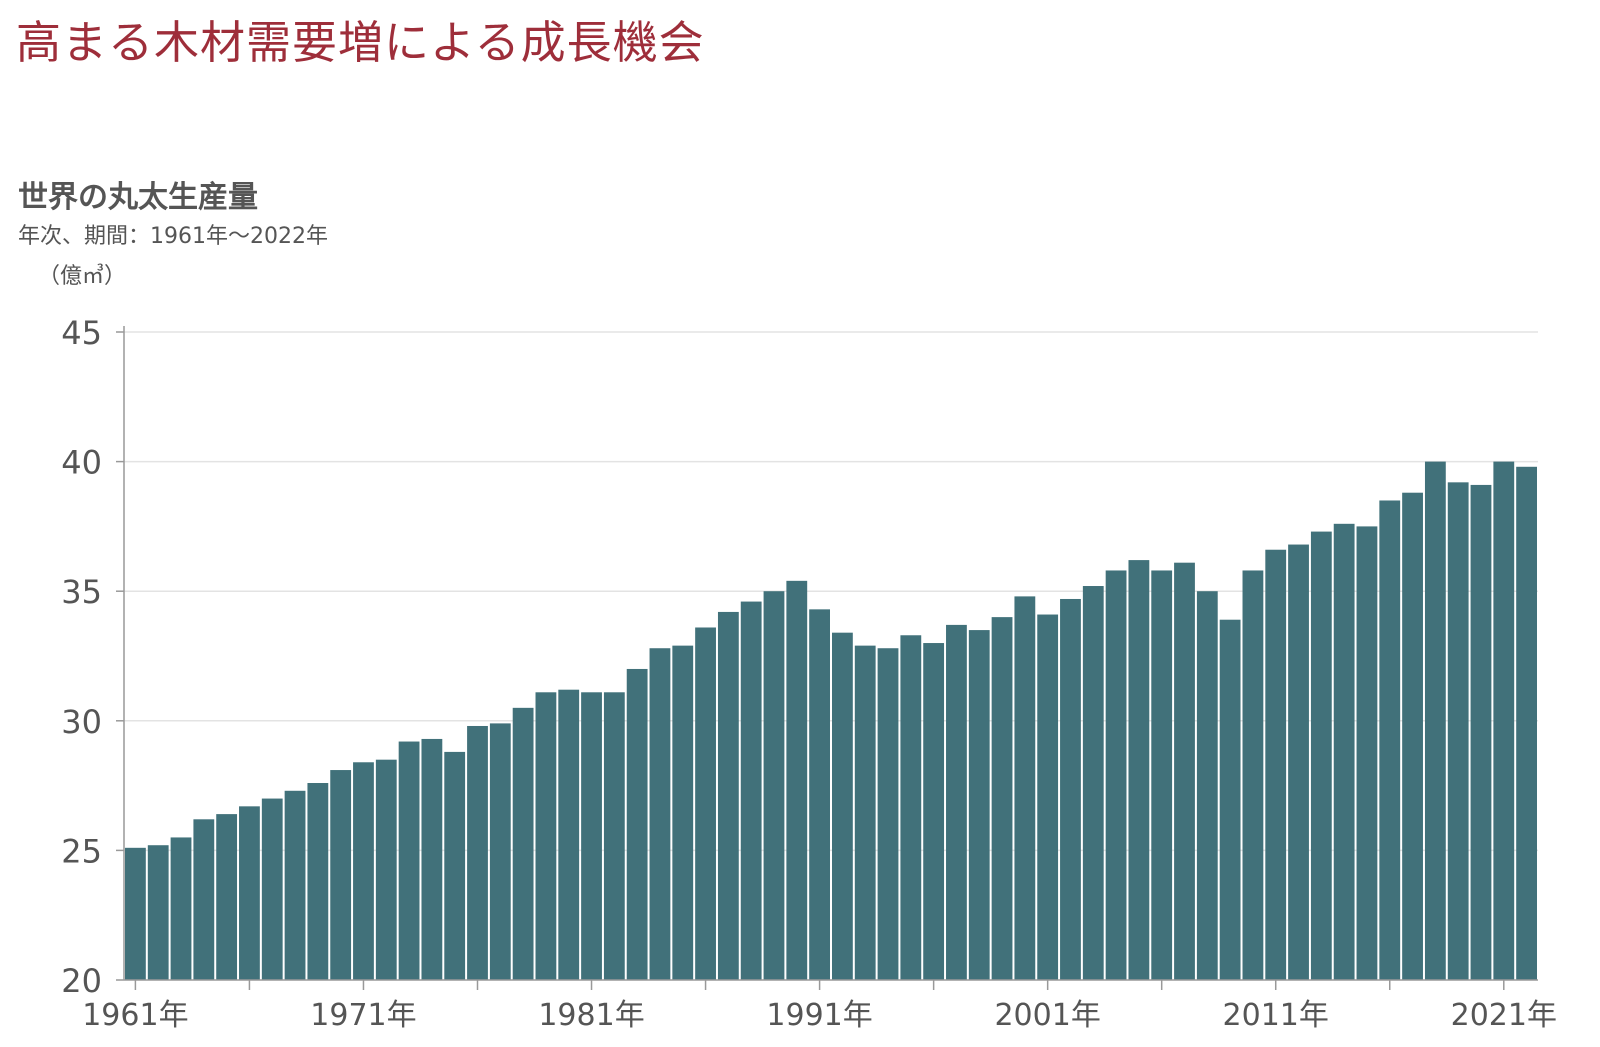 The image size is (1600, 1047). What do you see at coordinates (523, 843) in the screenshot?
I see `bar-1978` at bounding box center [523, 843].